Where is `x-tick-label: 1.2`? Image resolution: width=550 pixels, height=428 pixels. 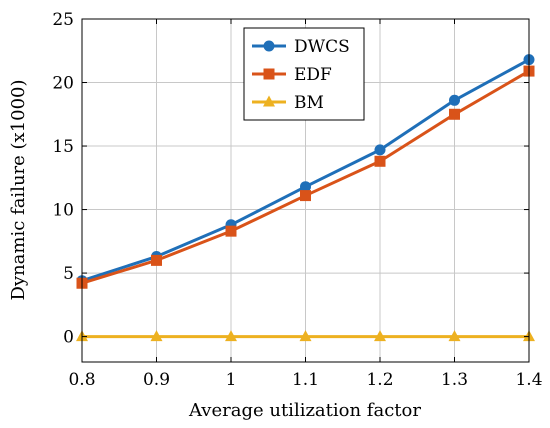 x-tick-label: 1.2 is located at coordinates (379, 380).